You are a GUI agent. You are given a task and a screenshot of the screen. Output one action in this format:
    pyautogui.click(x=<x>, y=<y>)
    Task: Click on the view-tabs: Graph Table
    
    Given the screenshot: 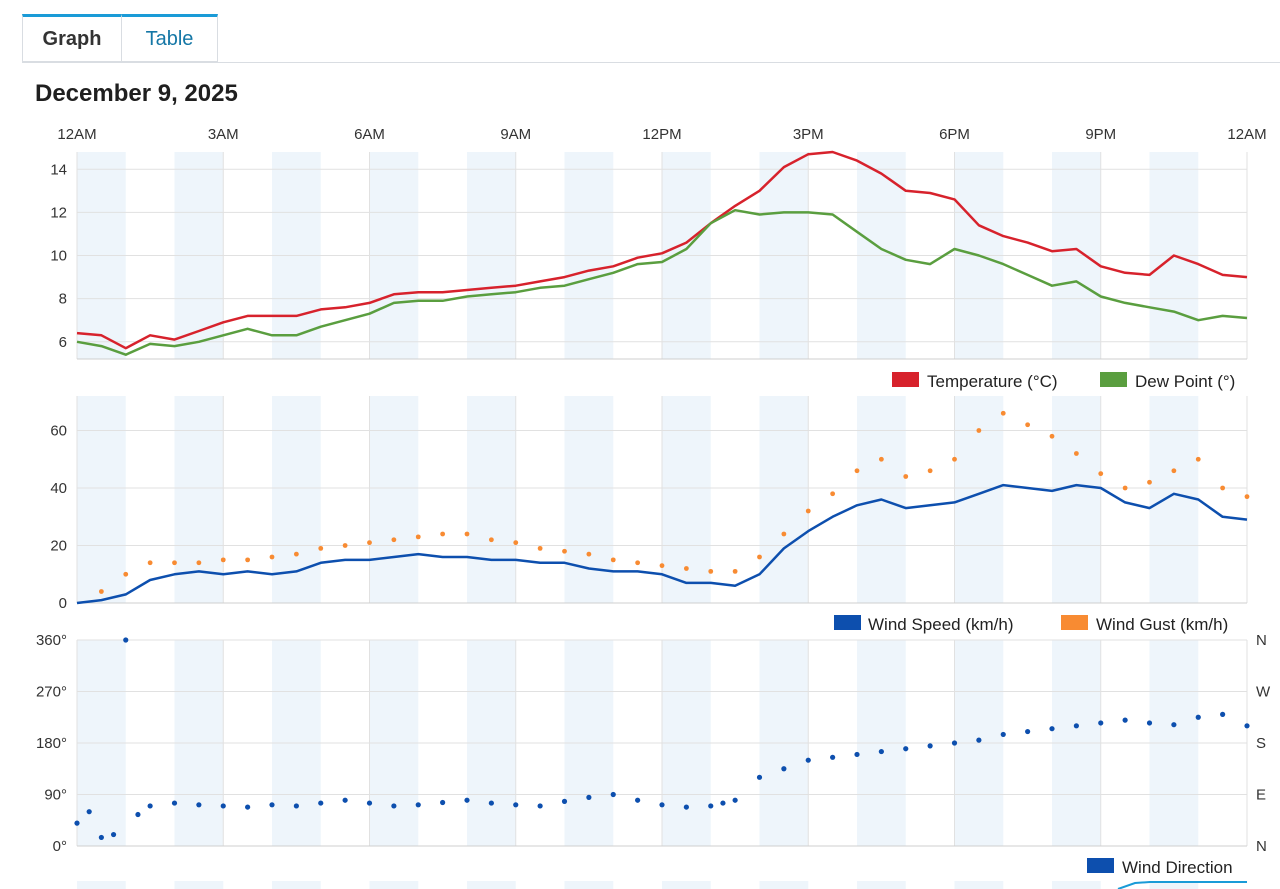 What is the action you would take?
    pyautogui.click(x=120, y=38)
    